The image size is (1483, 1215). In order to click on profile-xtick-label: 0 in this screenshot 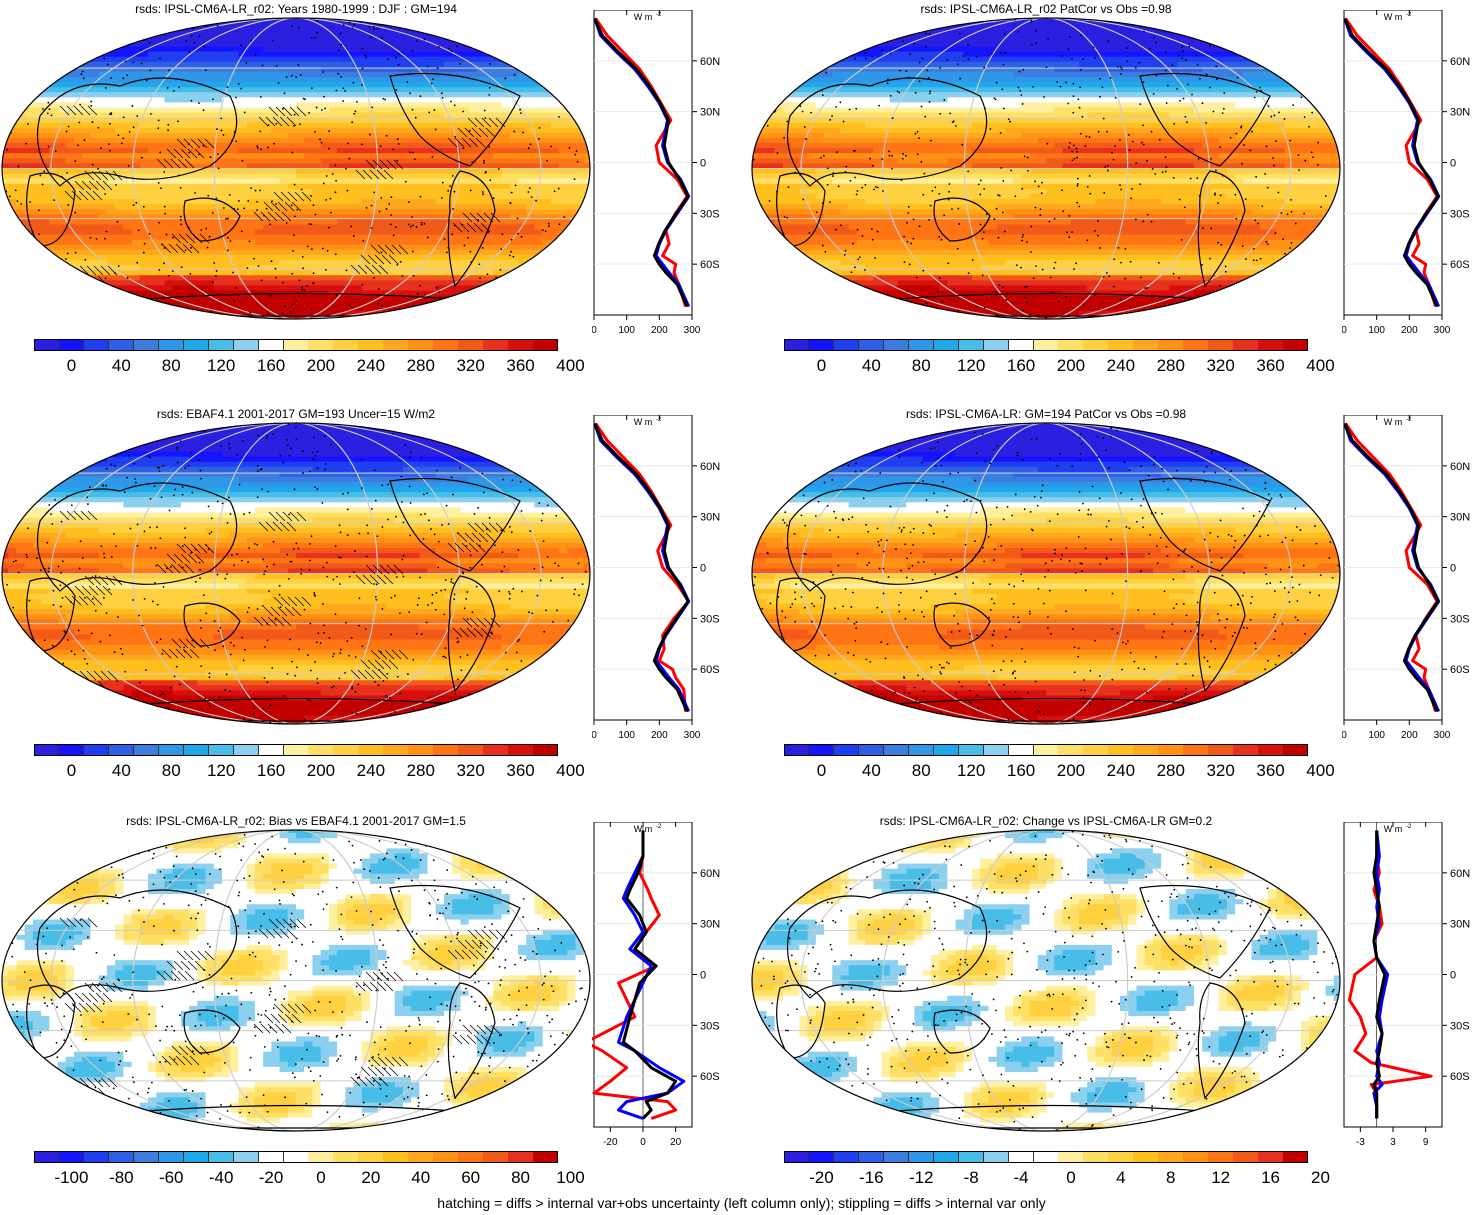, I will do `click(643, 1142)`.